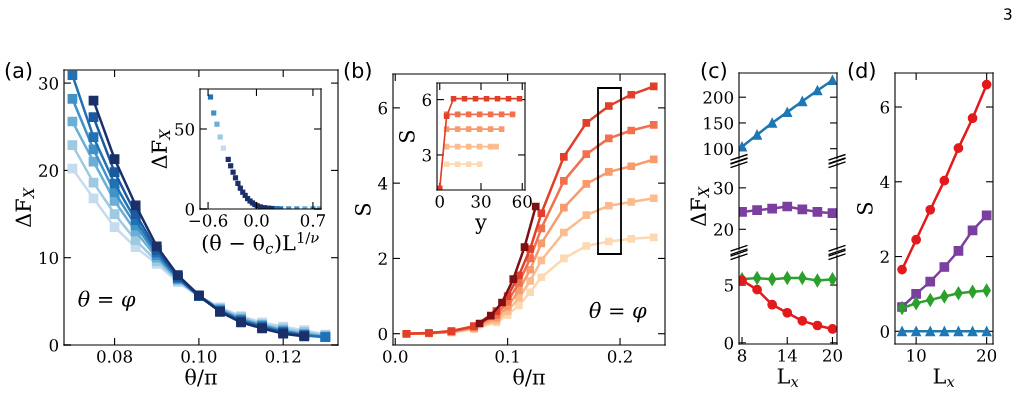  I want to click on y-tick-label: 150, so click(719, 123).